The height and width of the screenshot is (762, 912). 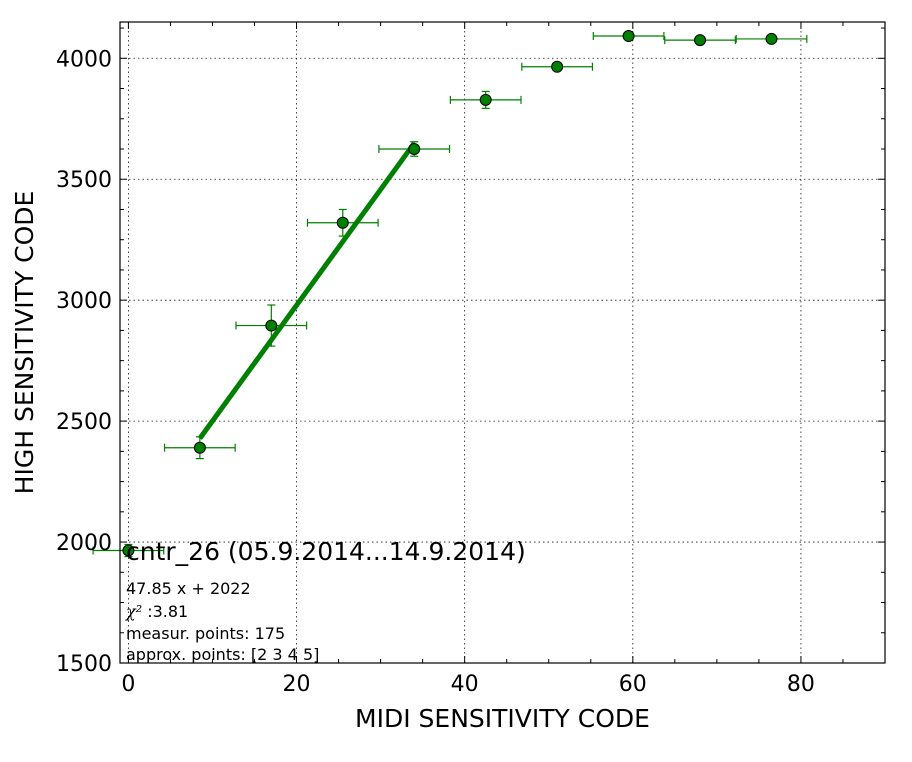 What do you see at coordinates (222, 654) in the screenshot?
I see `approx-points-list: approx. points: [2 3 4 5]` at bounding box center [222, 654].